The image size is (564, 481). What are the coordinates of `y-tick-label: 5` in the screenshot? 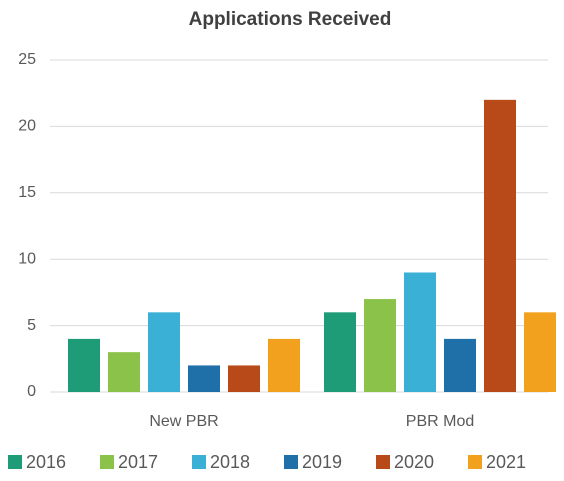 It's located at (31, 325).